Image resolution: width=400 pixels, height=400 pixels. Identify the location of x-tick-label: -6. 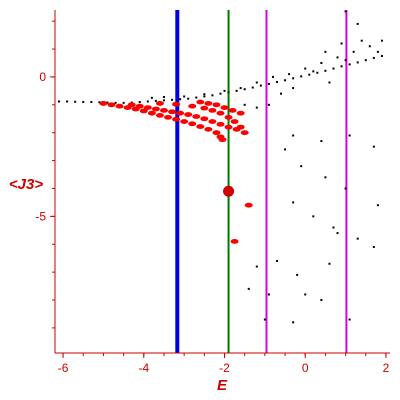
(63, 368).